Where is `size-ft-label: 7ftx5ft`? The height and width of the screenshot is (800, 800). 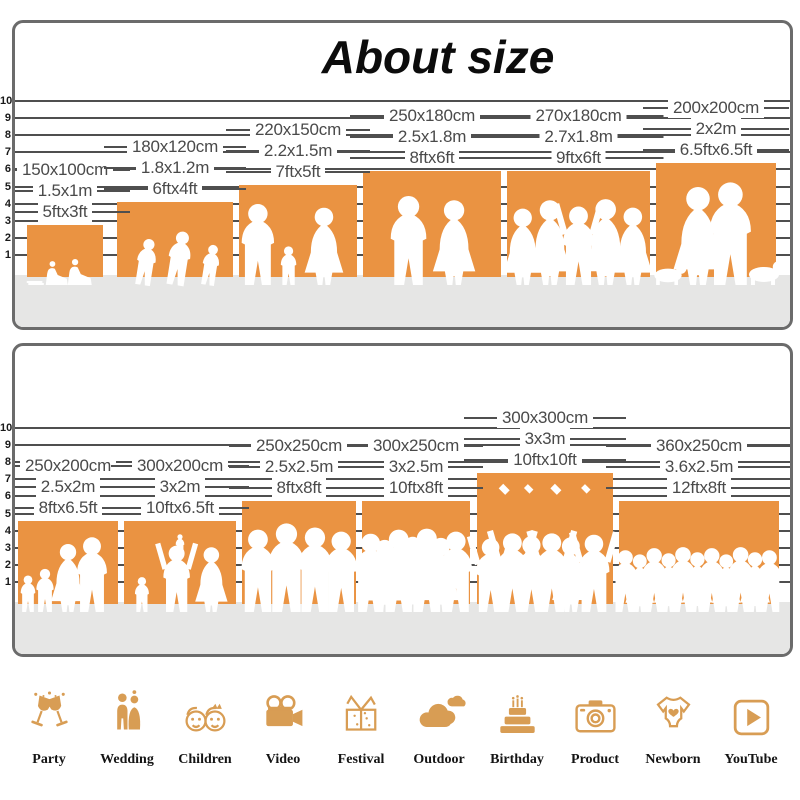
size-ft-label: 7ftx5ft is located at coordinates (298, 171).